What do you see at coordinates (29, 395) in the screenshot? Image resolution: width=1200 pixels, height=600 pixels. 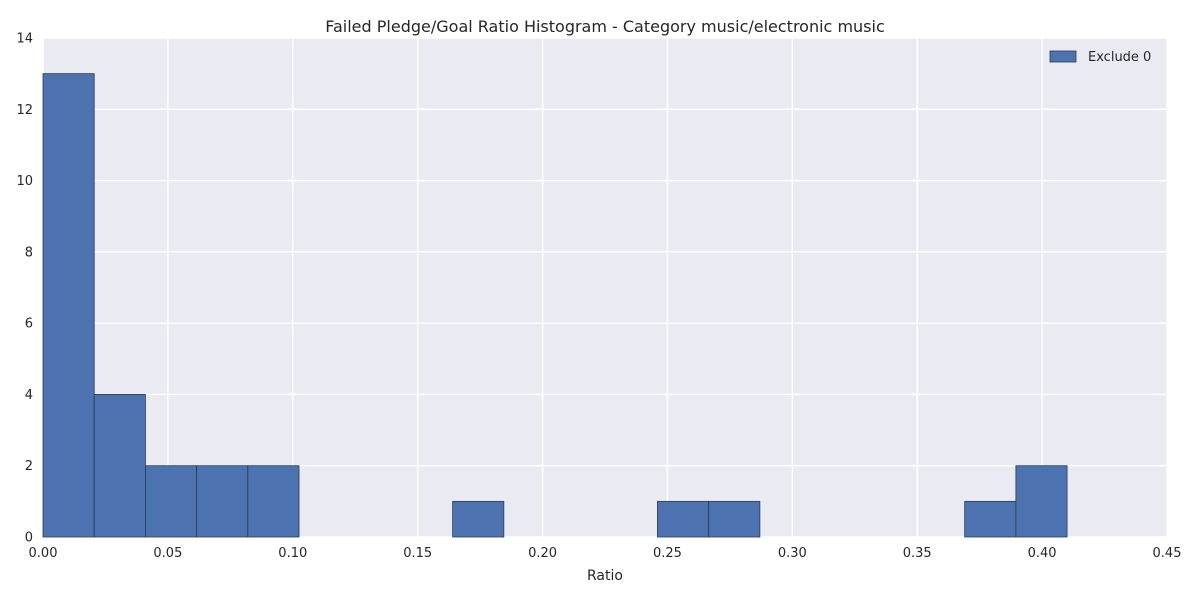 I see `y-tick-label: 4` at bounding box center [29, 395].